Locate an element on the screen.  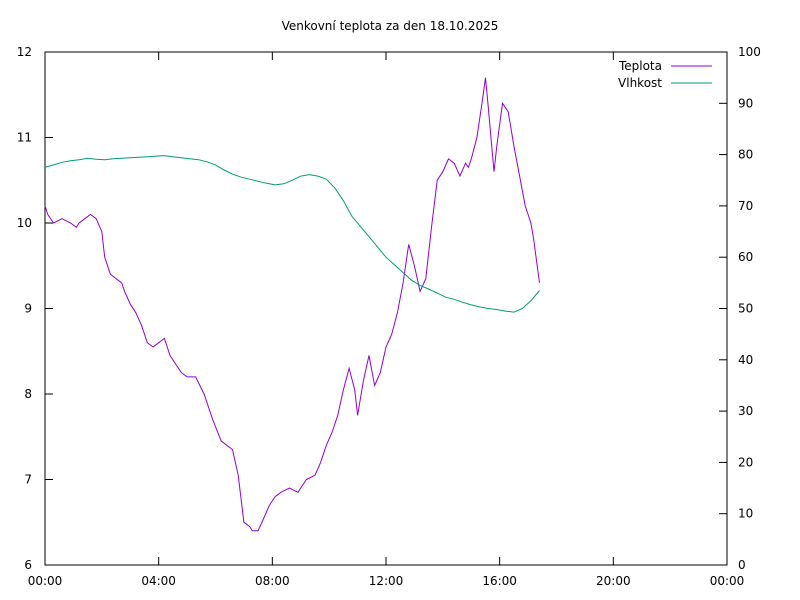
y2-tick-label: 30 is located at coordinates (745, 411).